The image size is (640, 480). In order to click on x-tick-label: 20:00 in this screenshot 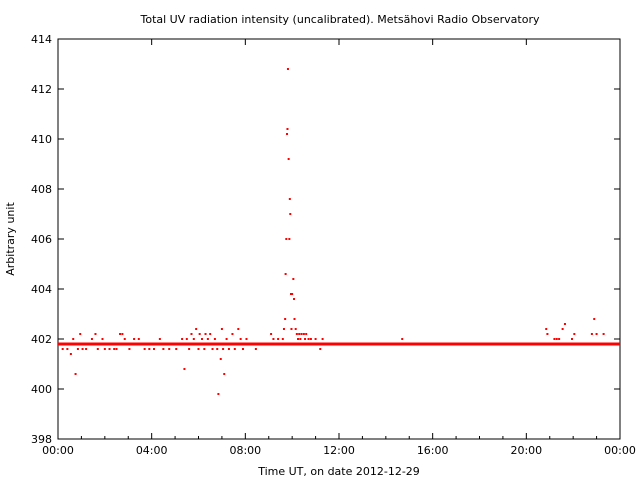, I will do `click(526, 450)`.